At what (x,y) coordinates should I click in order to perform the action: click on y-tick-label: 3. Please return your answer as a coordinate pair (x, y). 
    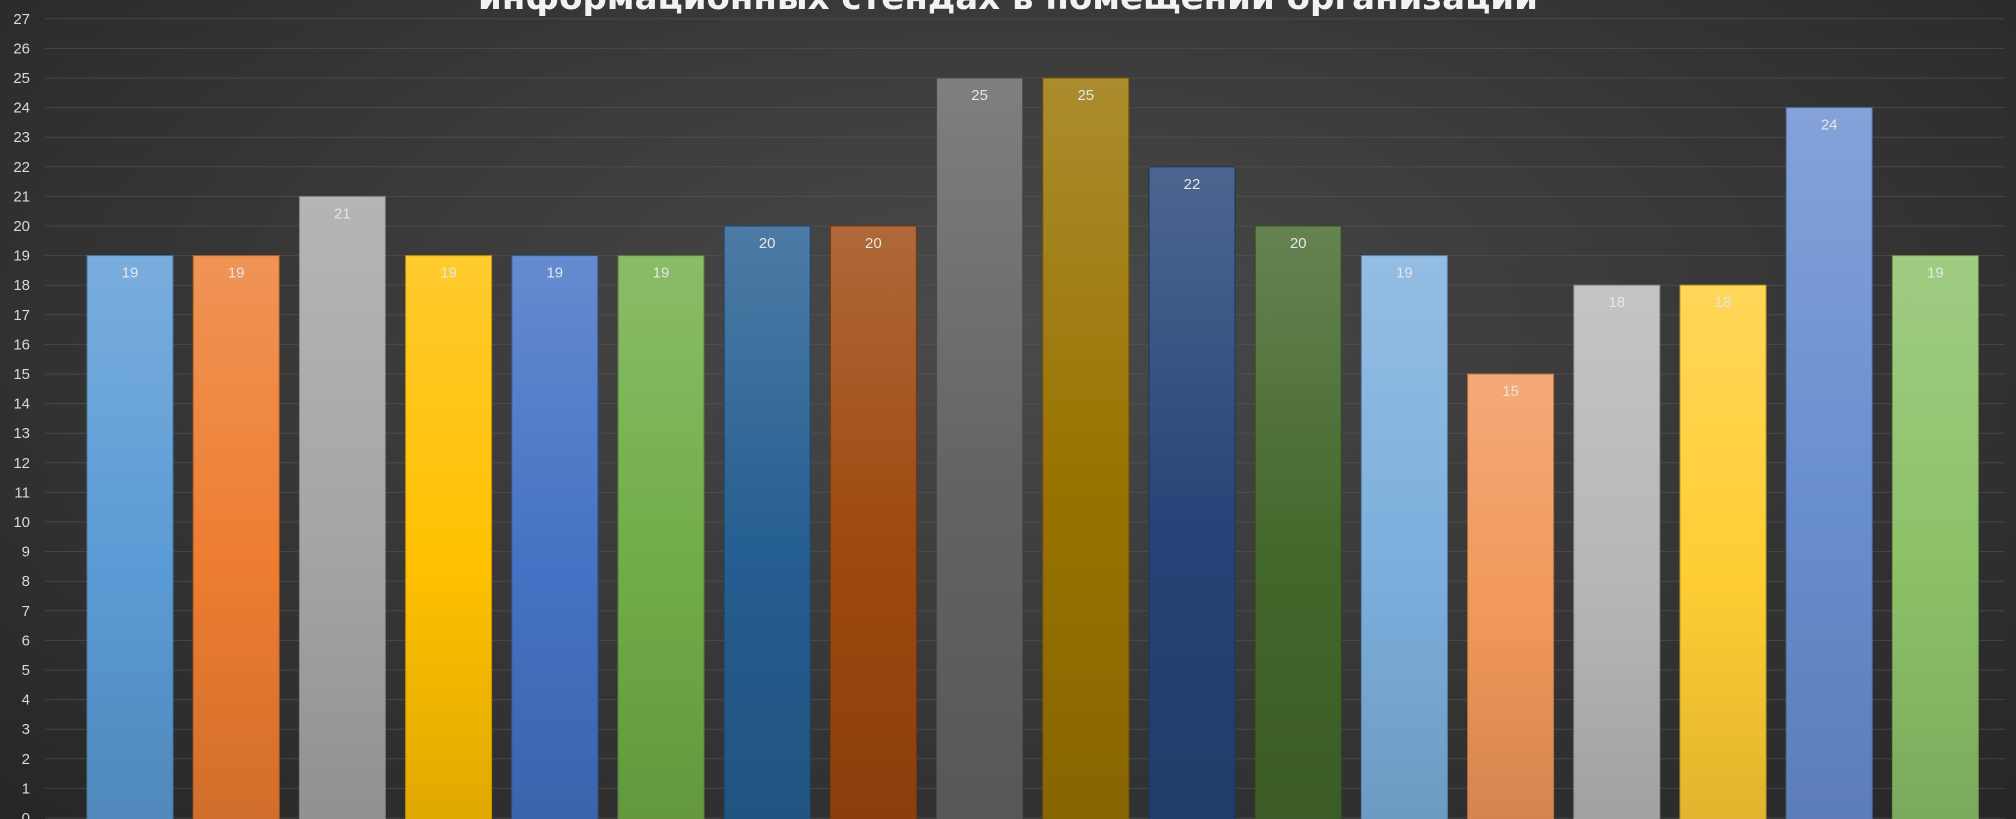
    Looking at the image, I should click on (26, 729).